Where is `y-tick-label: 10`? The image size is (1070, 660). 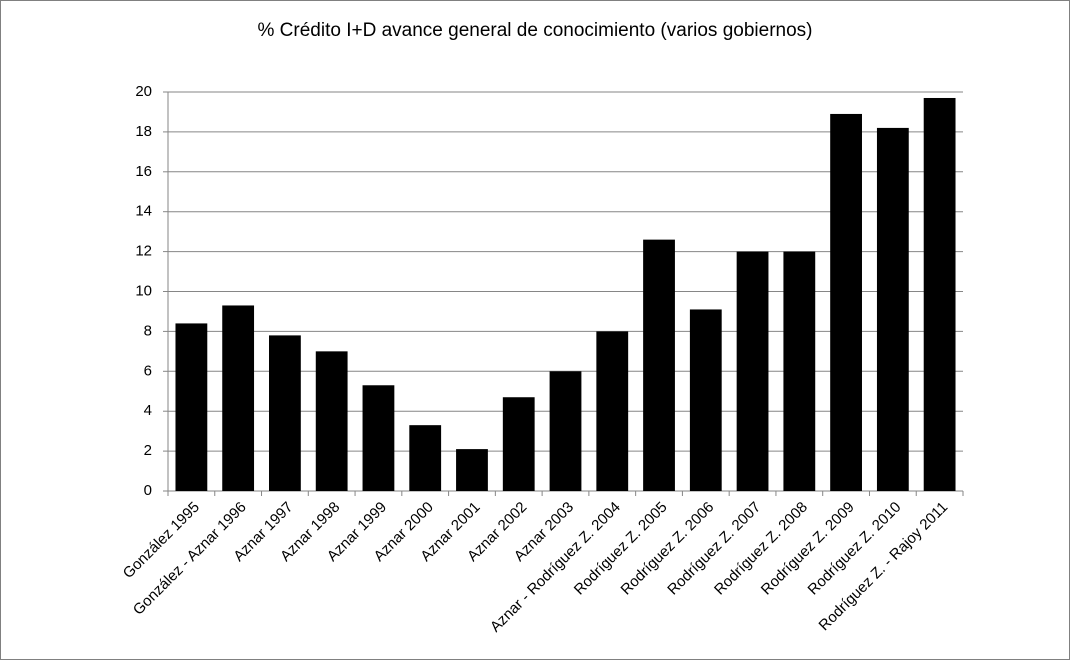
y-tick-label: 10 is located at coordinates (143, 290).